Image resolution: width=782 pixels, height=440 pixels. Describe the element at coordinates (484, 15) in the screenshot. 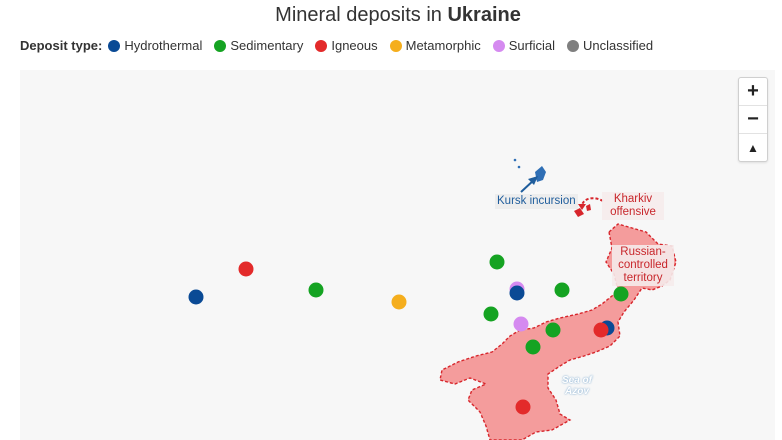

I see `title-country: Ukraine` at that location.